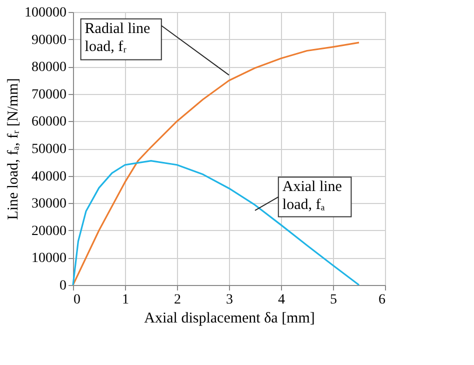 The height and width of the screenshot is (365, 474). What do you see at coordinates (49, 258) in the screenshot?
I see `y-tick-label: 10000` at bounding box center [49, 258].